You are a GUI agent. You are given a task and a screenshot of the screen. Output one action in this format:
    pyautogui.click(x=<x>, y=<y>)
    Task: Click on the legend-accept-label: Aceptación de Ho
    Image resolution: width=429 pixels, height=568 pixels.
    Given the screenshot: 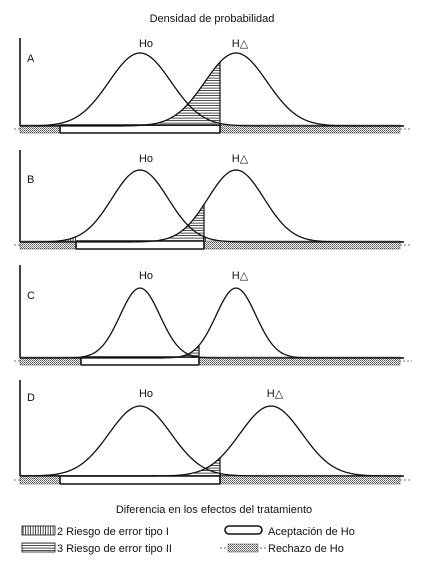 What is the action you would take?
    pyautogui.click(x=311, y=532)
    